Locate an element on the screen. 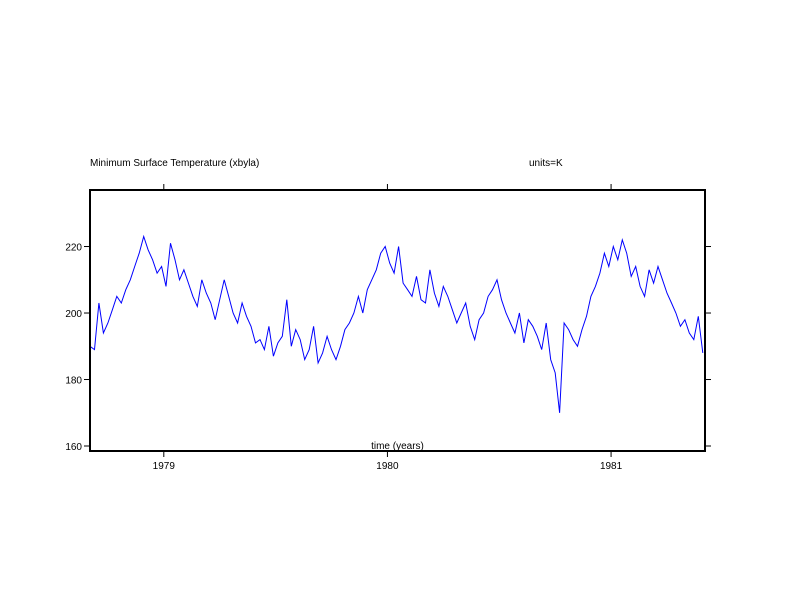  x-tick-label: 1981 is located at coordinates (611, 466).